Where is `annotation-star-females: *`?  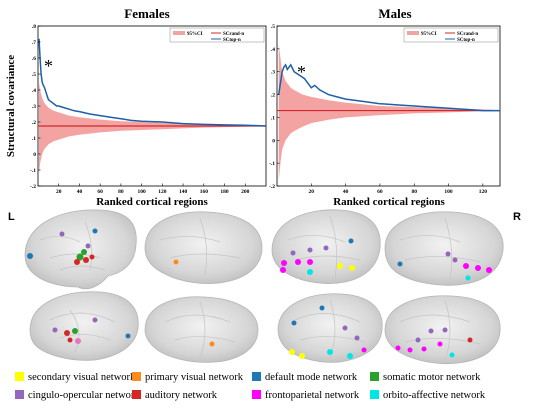
annotation-star-females: * is located at coordinates (48, 66).